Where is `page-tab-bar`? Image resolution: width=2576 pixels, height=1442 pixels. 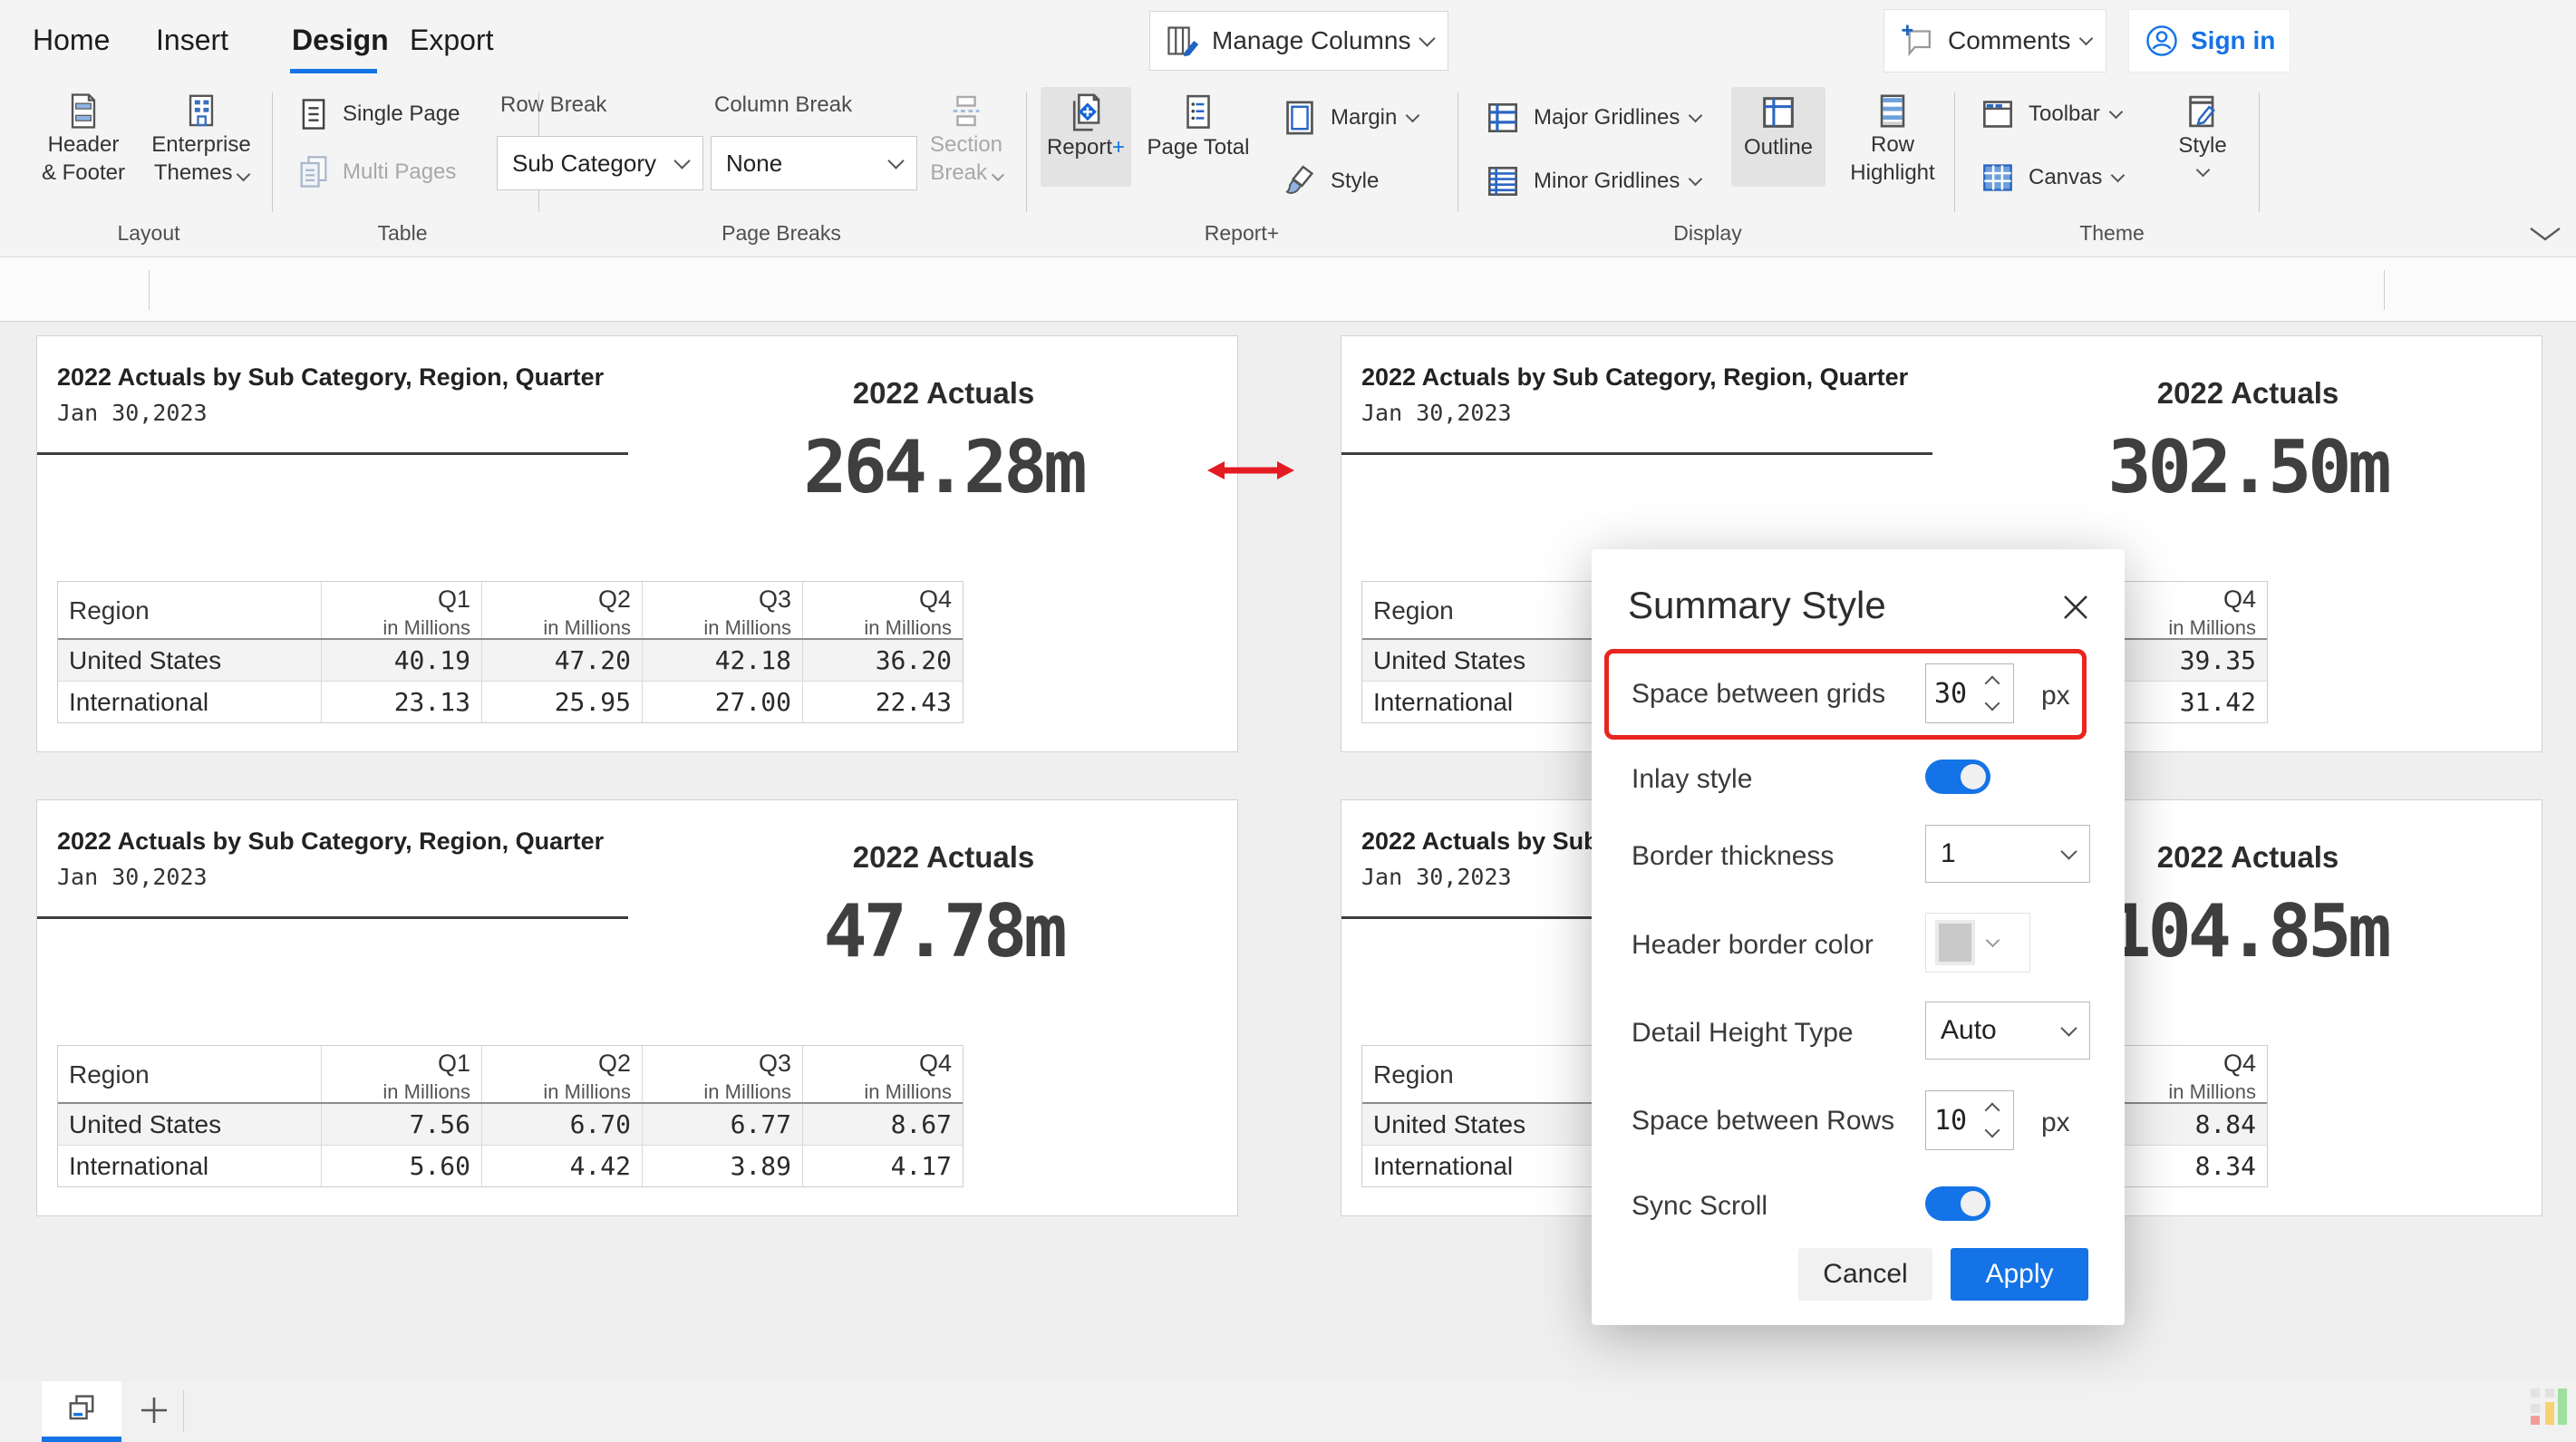
page-tab-bar is located at coordinates (1288, 1411).